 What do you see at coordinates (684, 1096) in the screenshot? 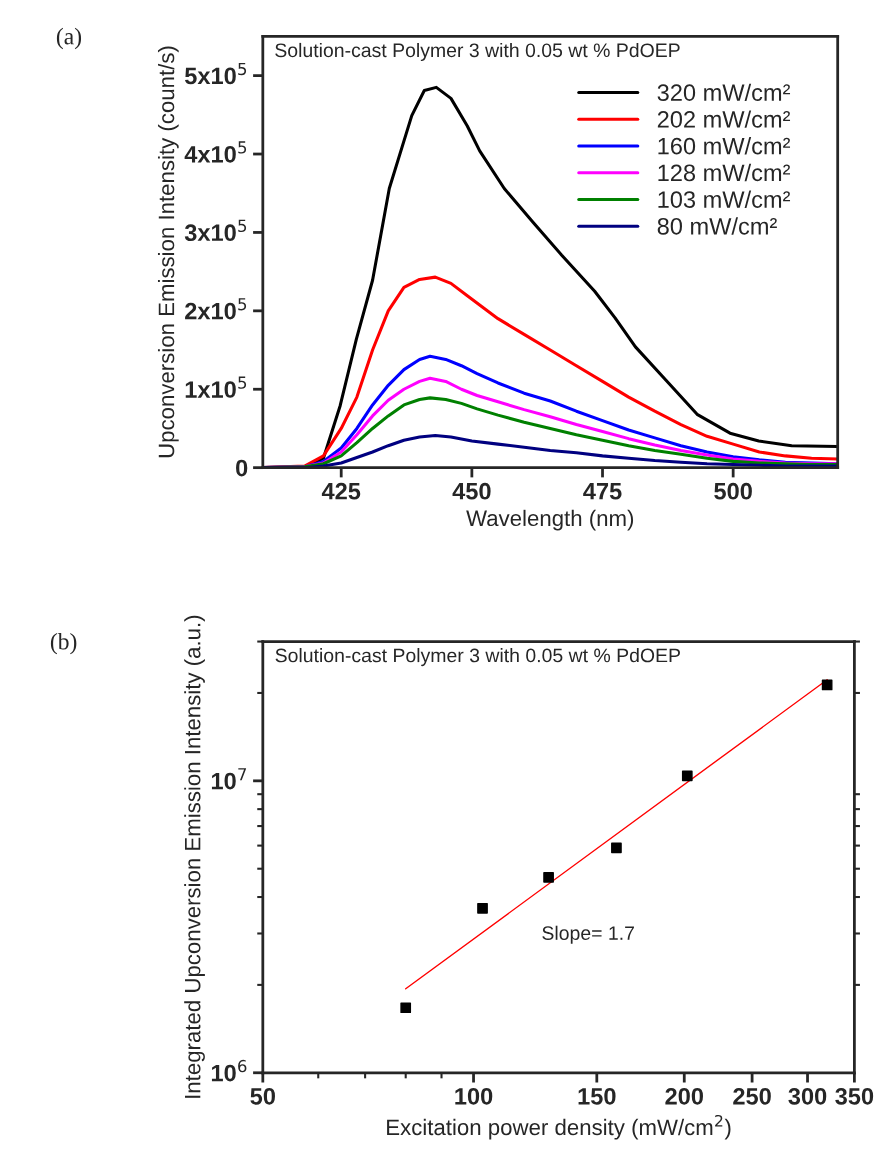
I see `x-tick-label: 200` at bounding box center [684, 1096].